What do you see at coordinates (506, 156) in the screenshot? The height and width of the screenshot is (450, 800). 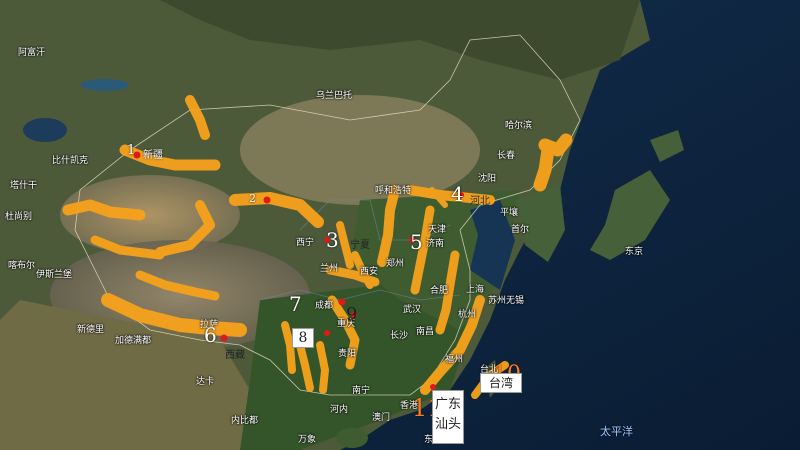 I see `label-changchun: 长春` at bounding box center [506, 156].